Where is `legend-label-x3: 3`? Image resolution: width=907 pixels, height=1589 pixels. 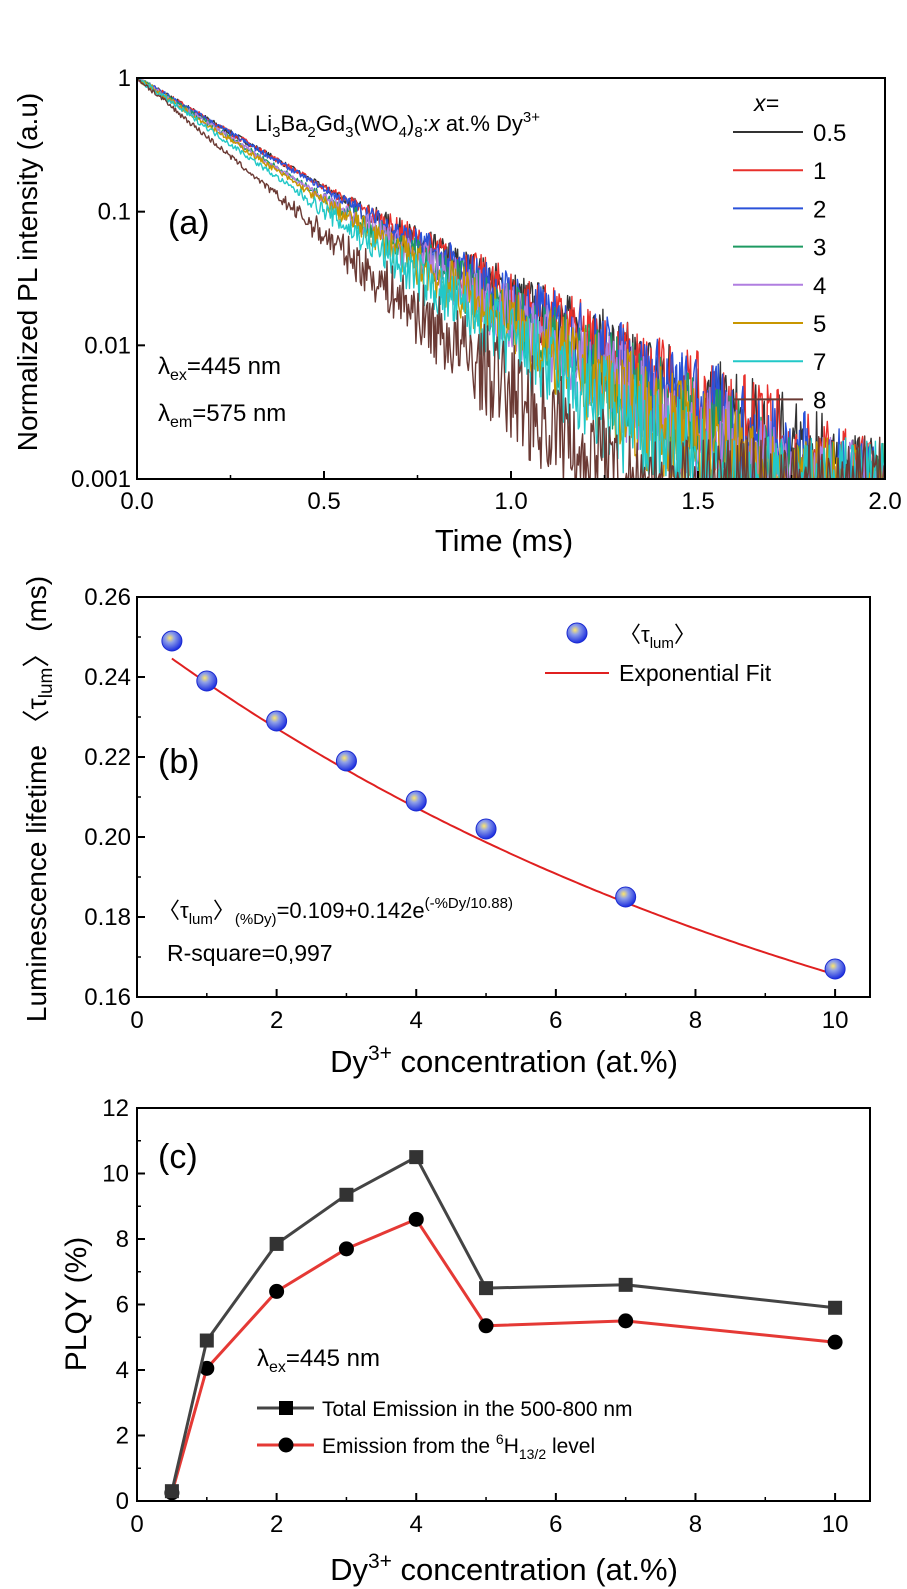 legend-label-x3: 3 is located at coordinates (819, 248).